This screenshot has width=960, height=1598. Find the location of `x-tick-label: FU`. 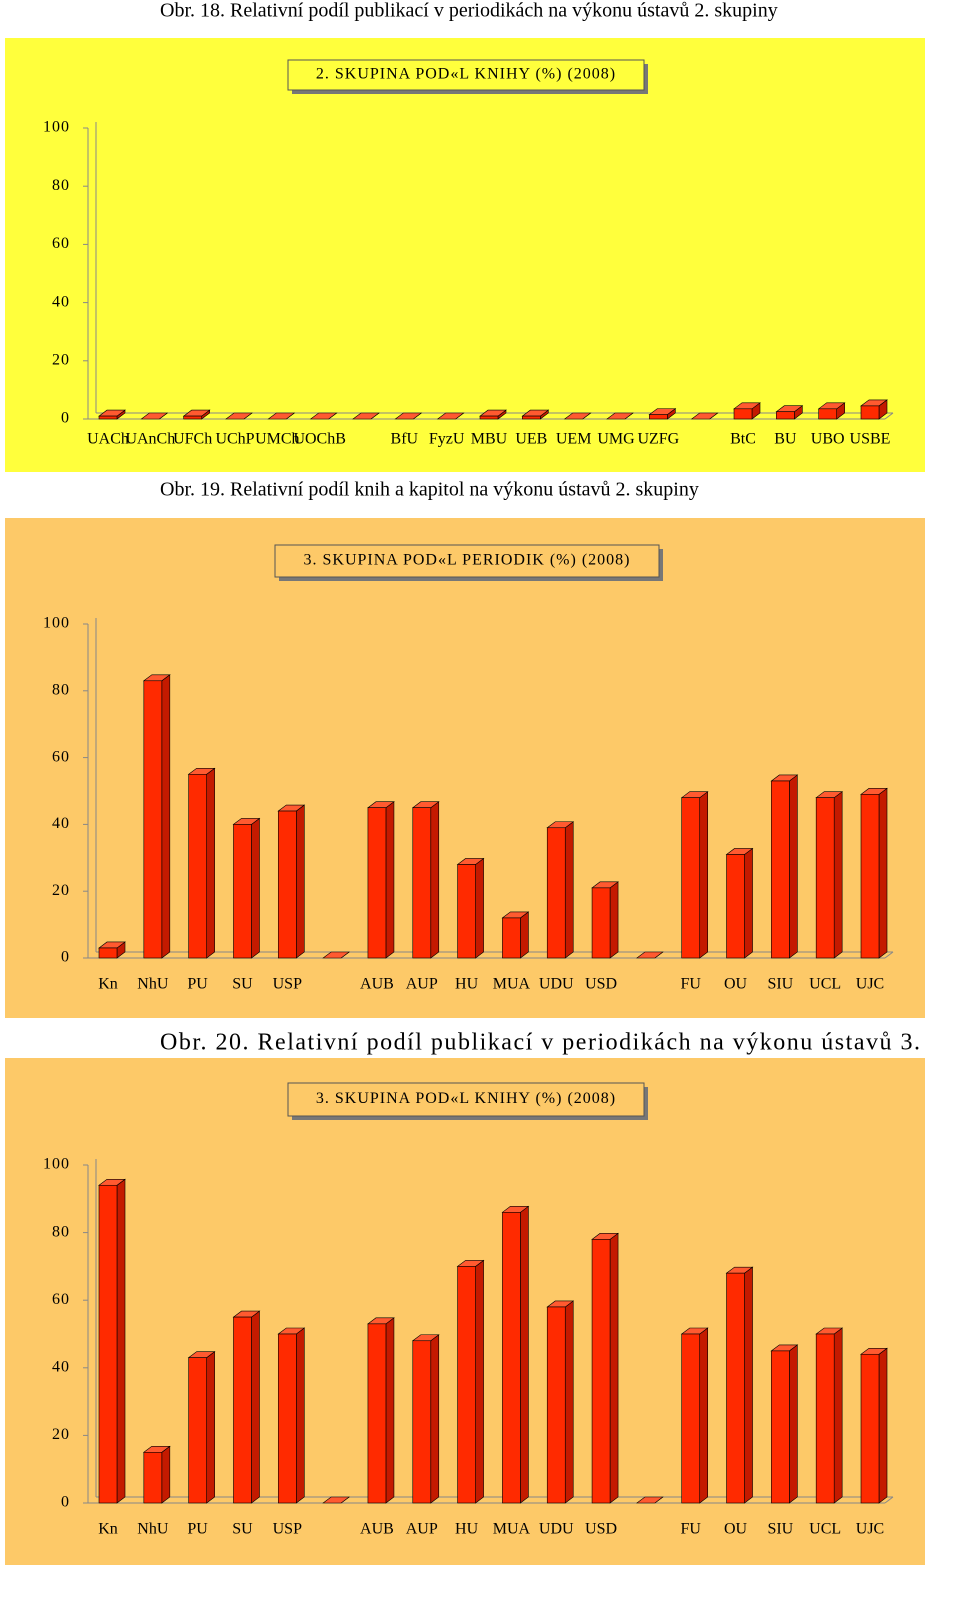

x-tick-label: FU is located at coordinates (690, 1529).